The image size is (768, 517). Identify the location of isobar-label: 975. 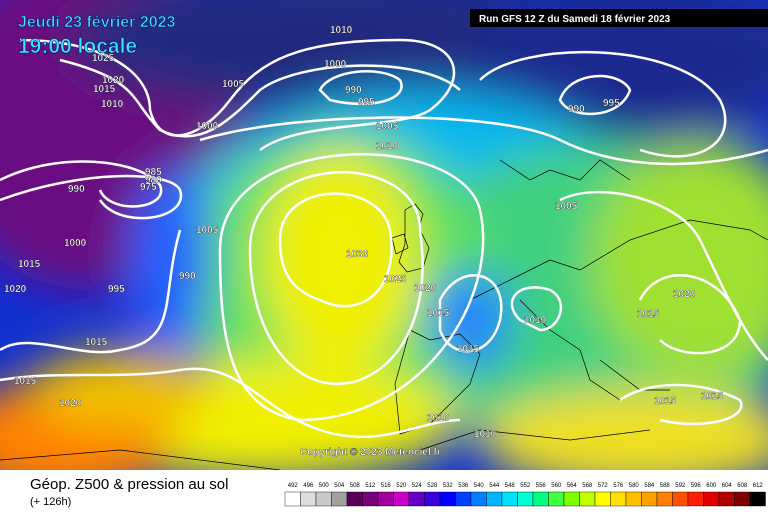
(148, 187).